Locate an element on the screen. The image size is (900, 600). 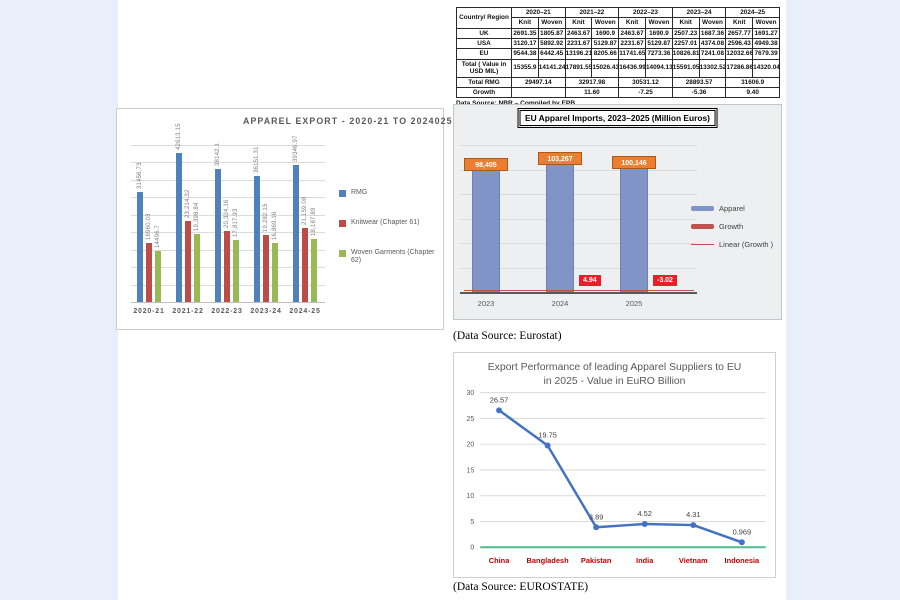
eu-imports-source-note: (Data Source: Eurostat) is located at coordinates (507, 336).